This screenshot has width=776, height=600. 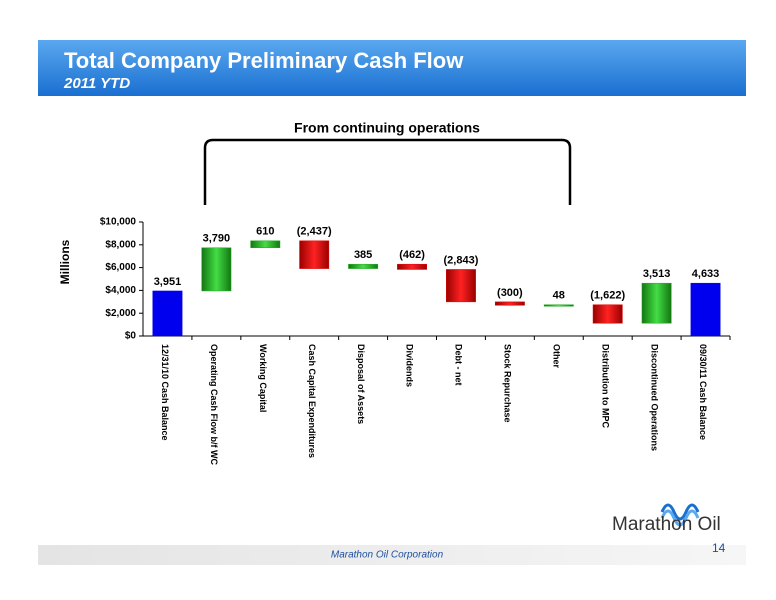 I want to click on logo: Marathon Oil, so click(x=666, y=519).